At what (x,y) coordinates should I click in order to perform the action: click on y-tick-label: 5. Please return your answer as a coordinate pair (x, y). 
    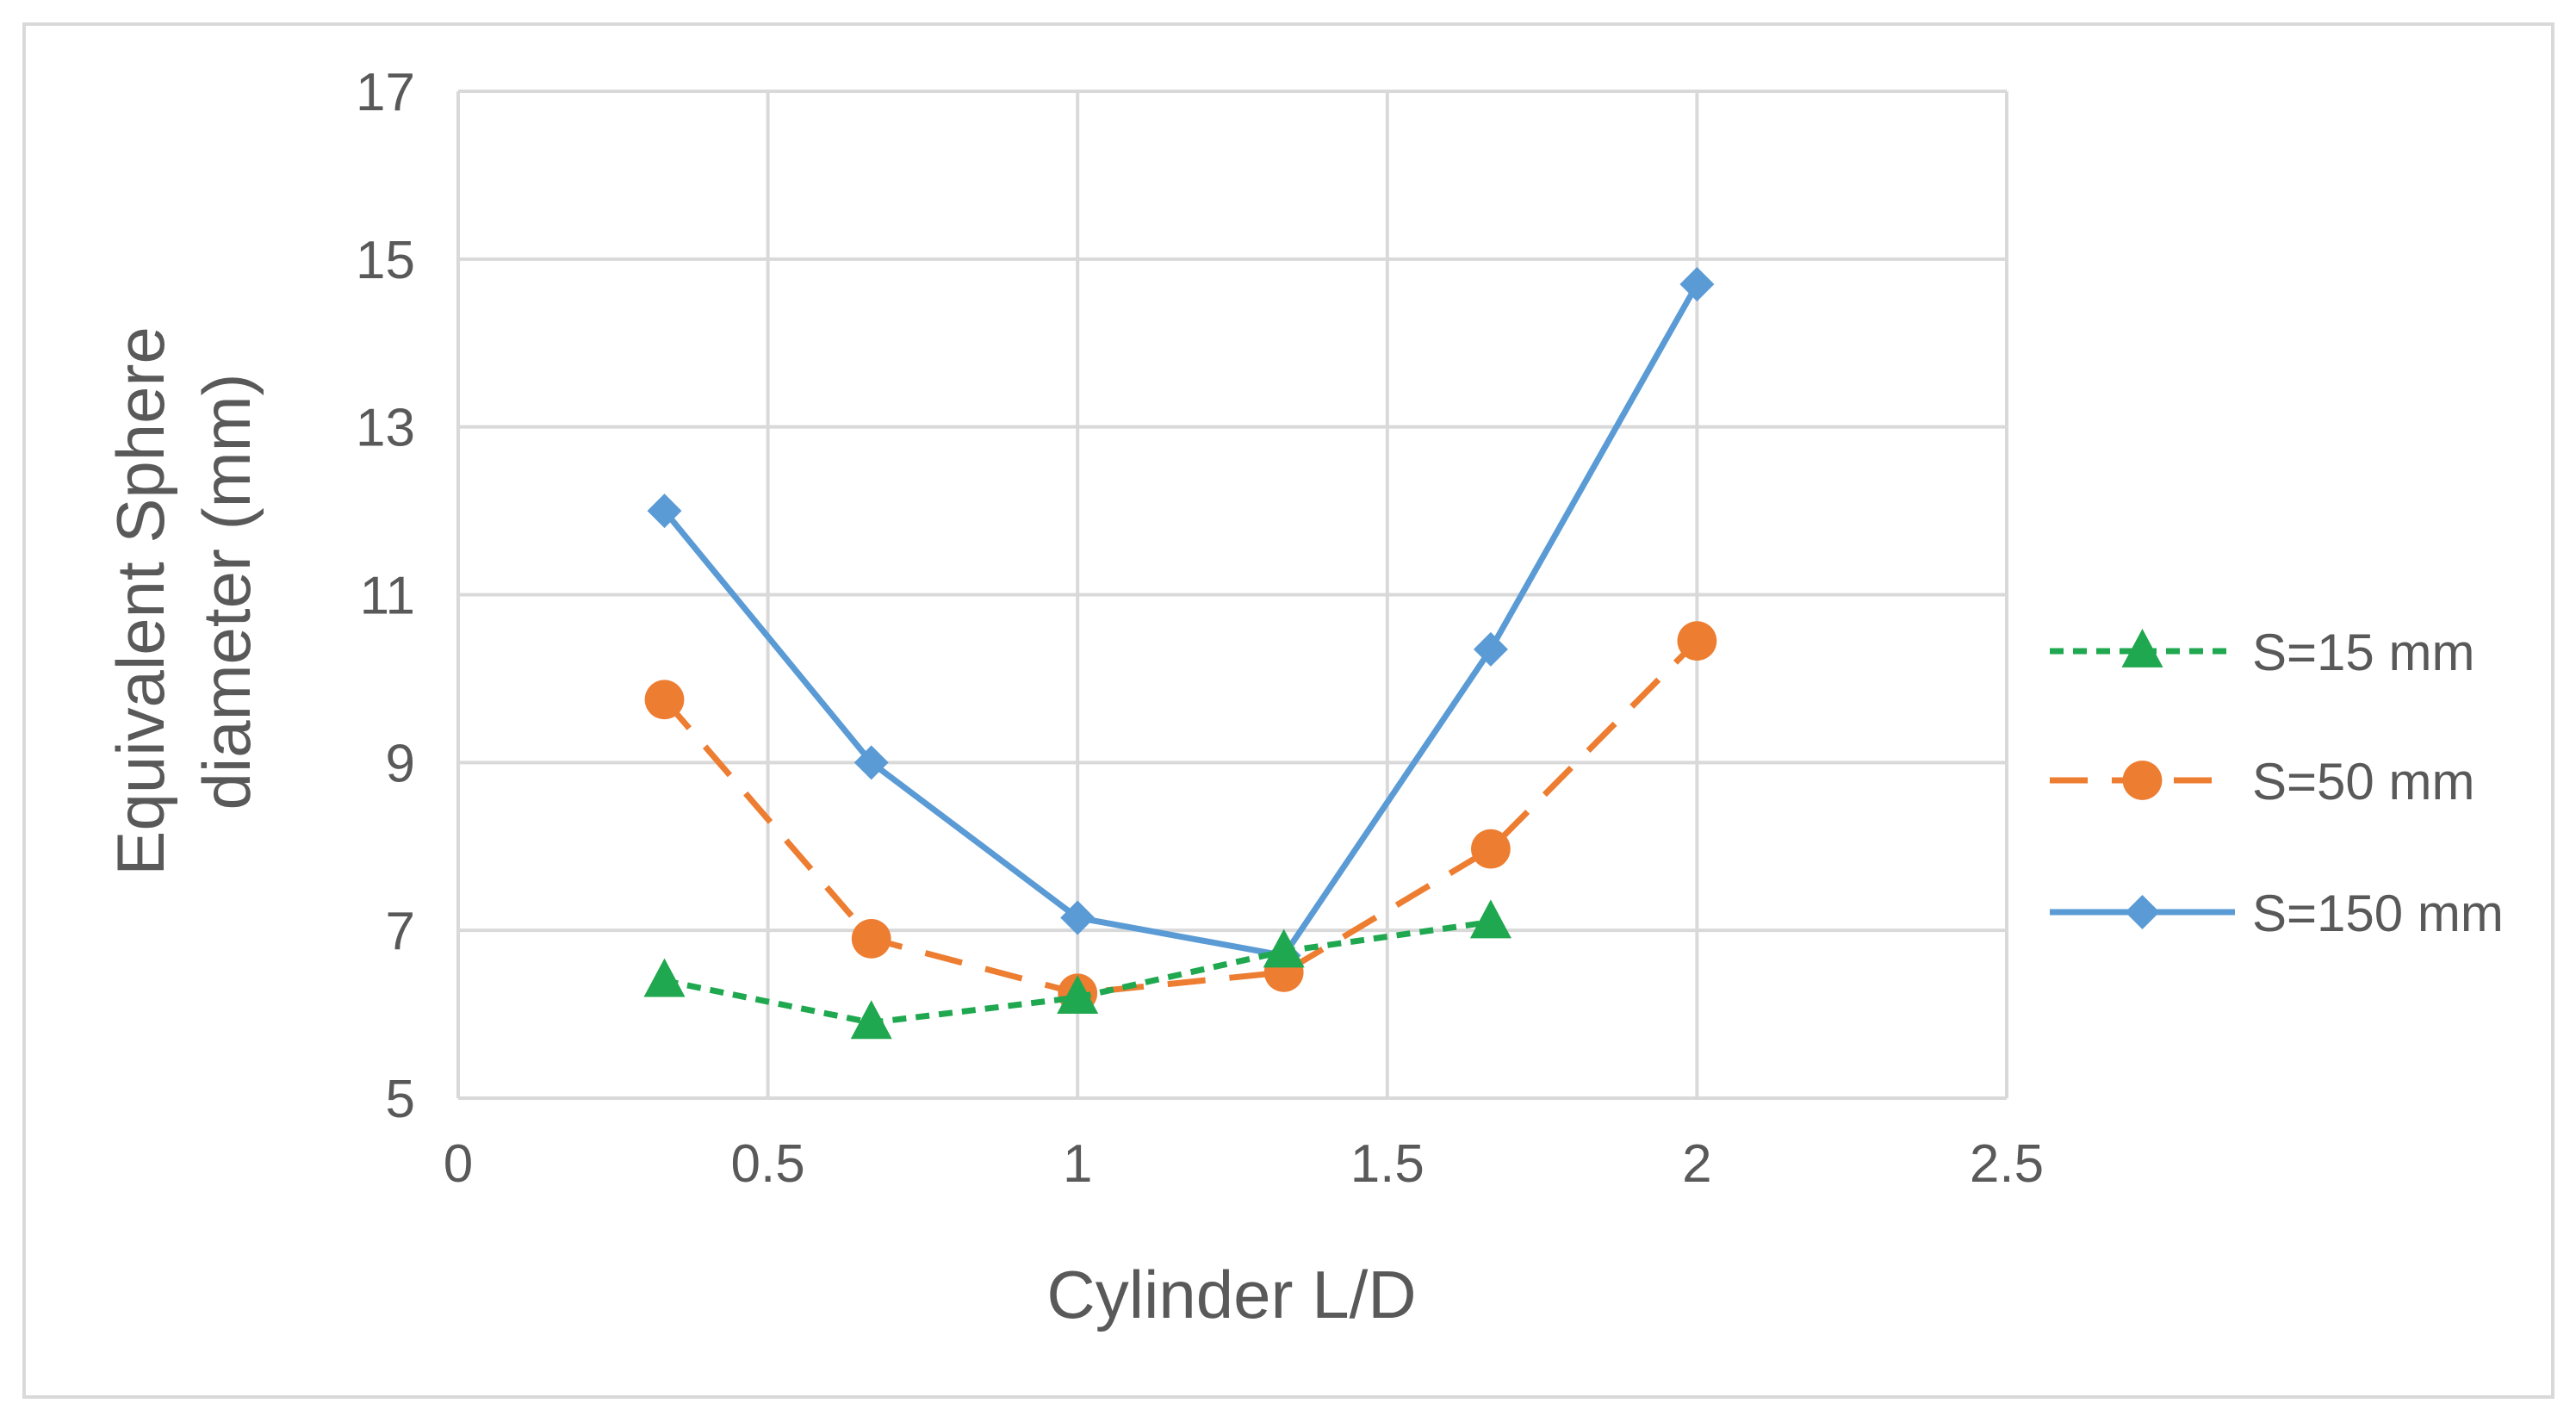
    Looking at the image, I should click on (400, 1099).